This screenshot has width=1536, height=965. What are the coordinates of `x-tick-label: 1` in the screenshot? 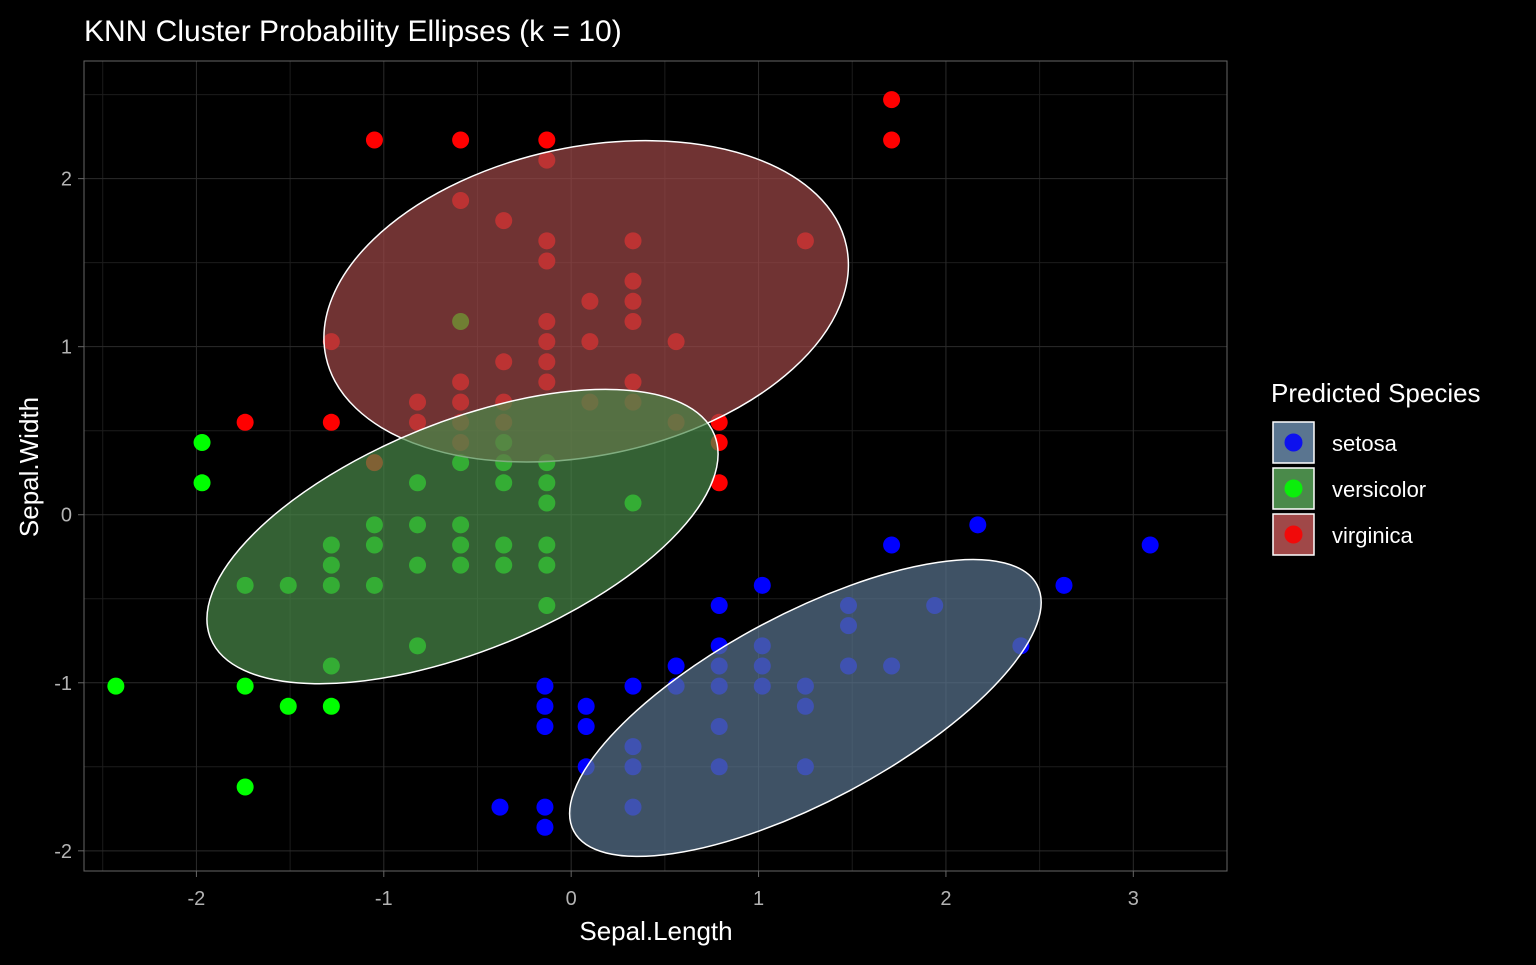 It's located at (758, 899).